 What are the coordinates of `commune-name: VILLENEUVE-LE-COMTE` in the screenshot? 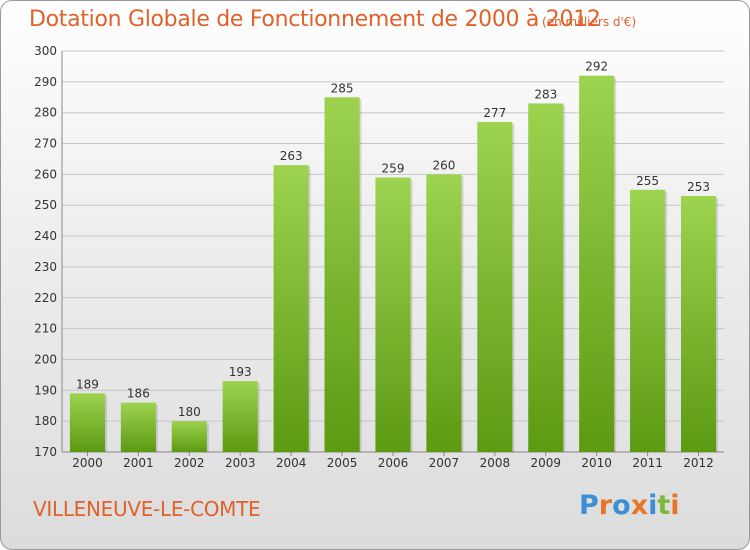 It's located at (147, 509).